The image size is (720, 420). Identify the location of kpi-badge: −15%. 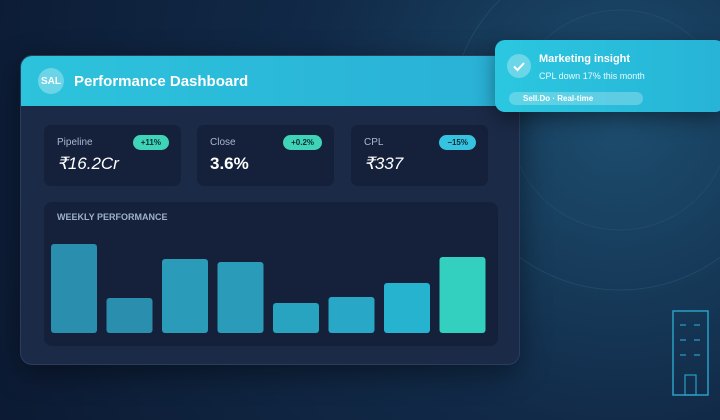
(457, 142).